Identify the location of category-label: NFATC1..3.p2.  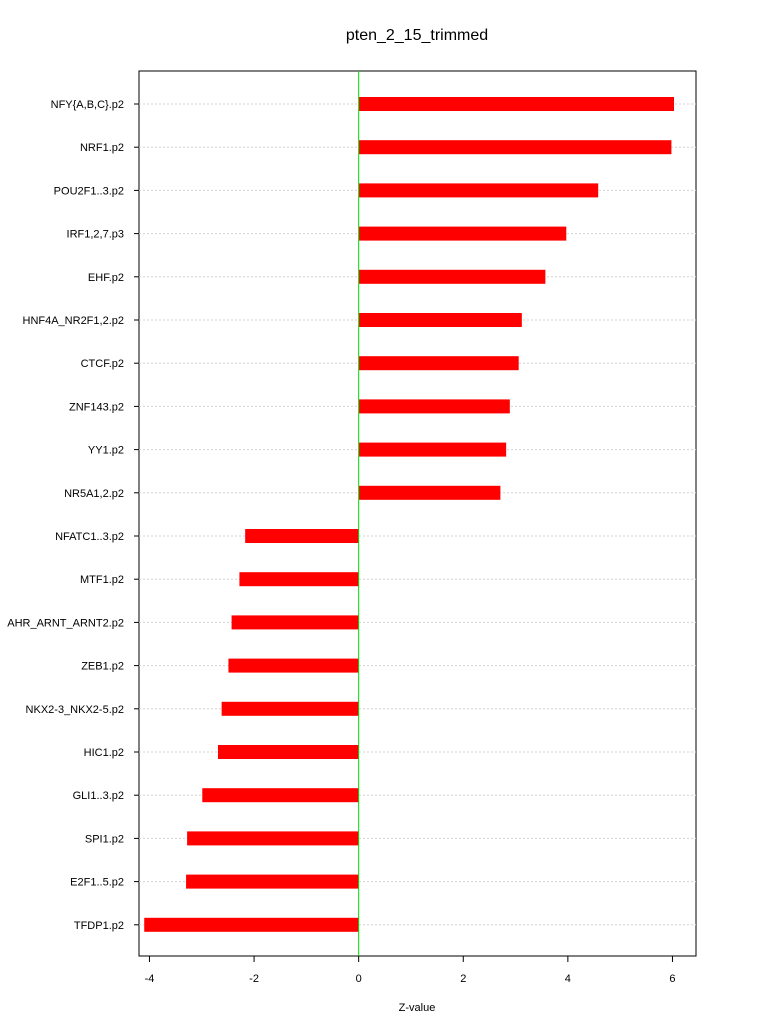
(89, 537).